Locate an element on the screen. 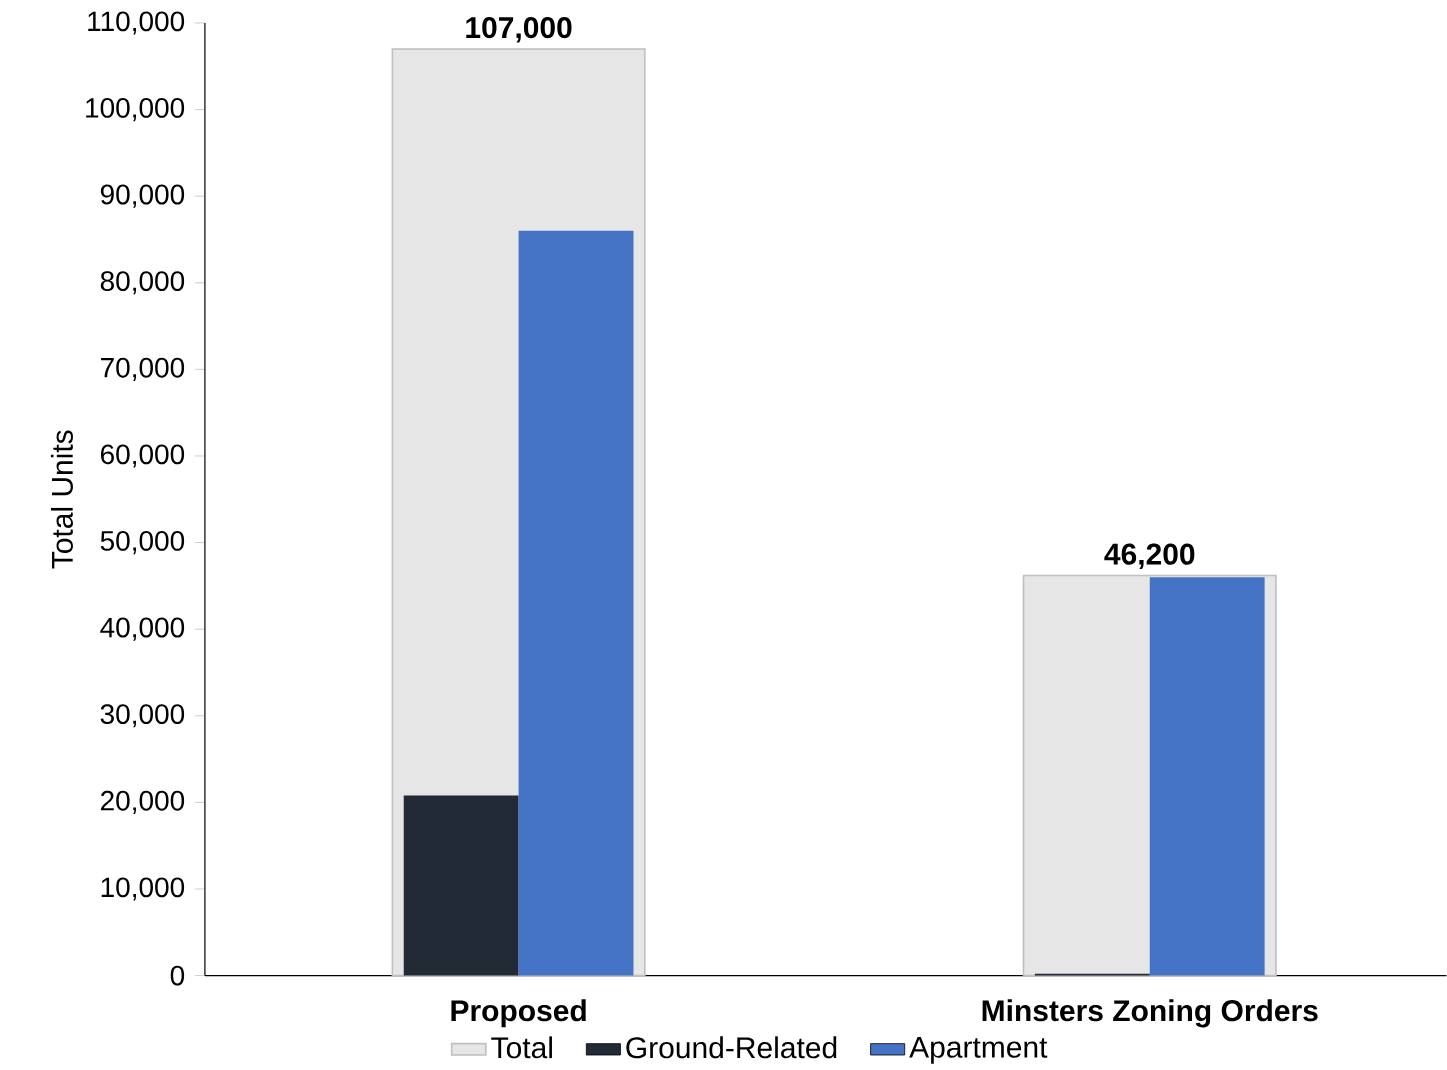 This screenshot has height=1070, width=1447. data-label: 46,200 is located at coordinates (1149, 556).